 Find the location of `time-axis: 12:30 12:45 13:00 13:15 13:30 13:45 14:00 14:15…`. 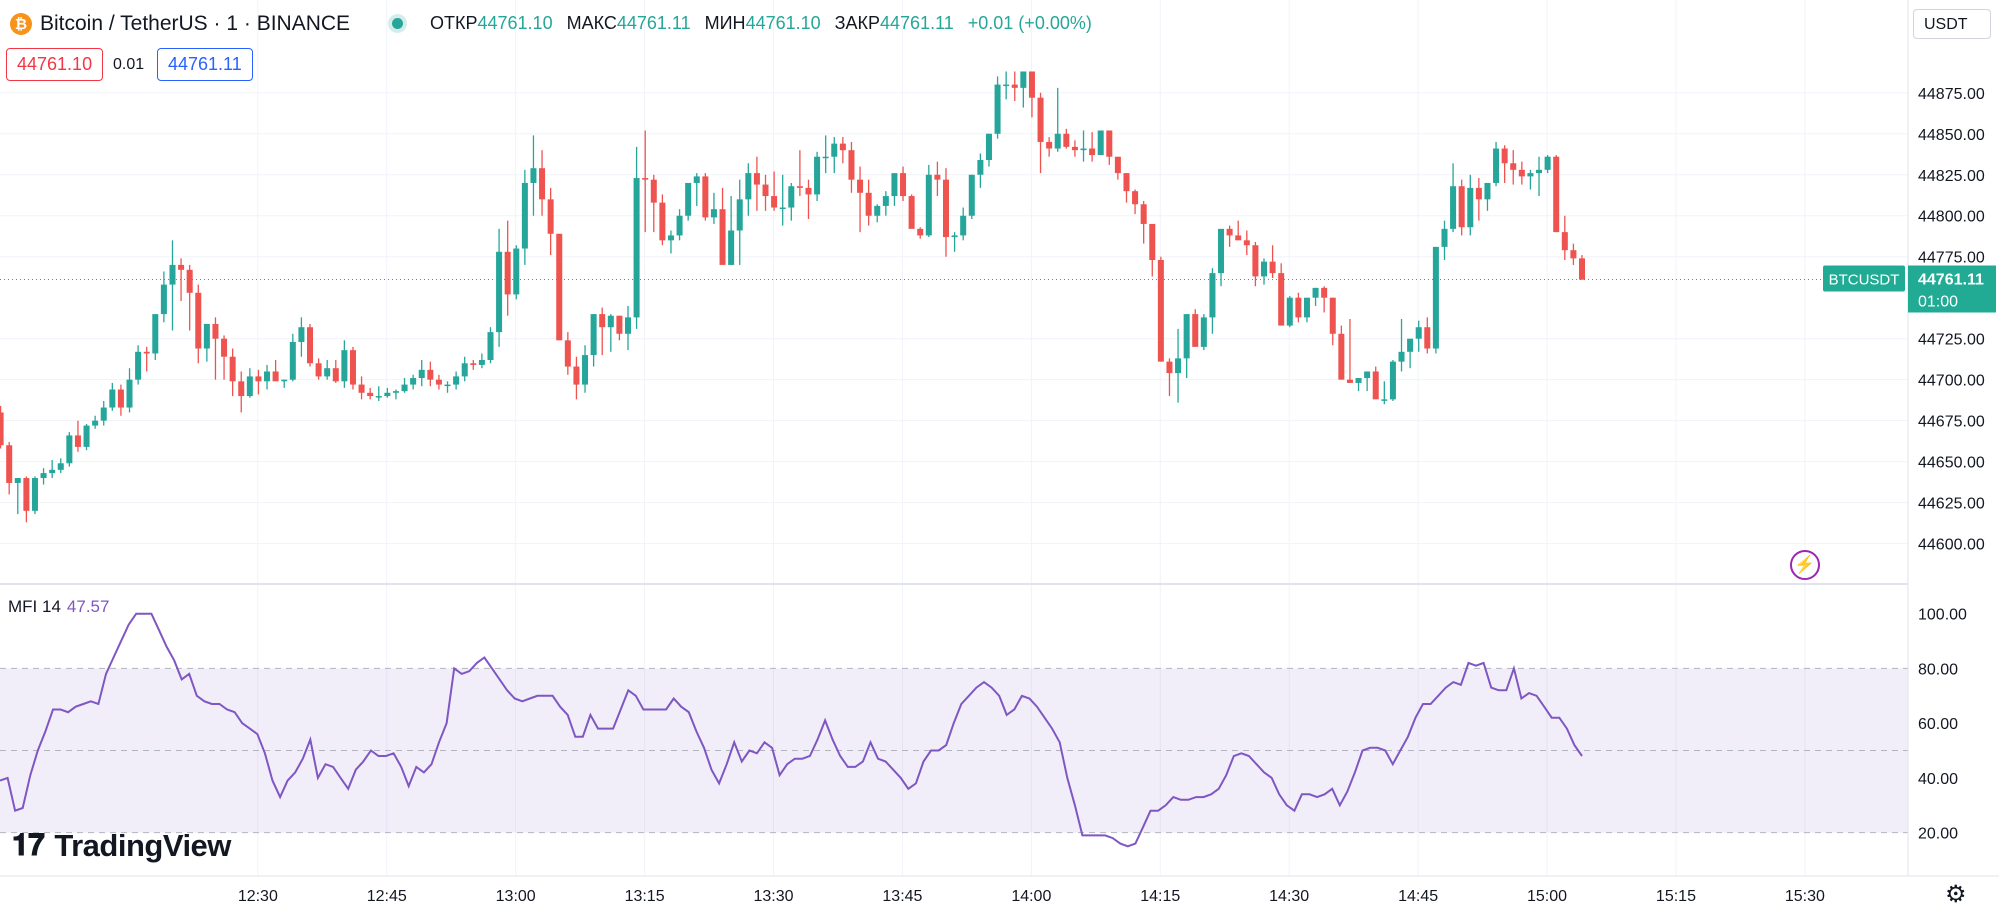

time-axis: 12:30 12:45 13:00 13:15 13:30 13:45 14:00 14:15… is located at coordinates (1031, 896).